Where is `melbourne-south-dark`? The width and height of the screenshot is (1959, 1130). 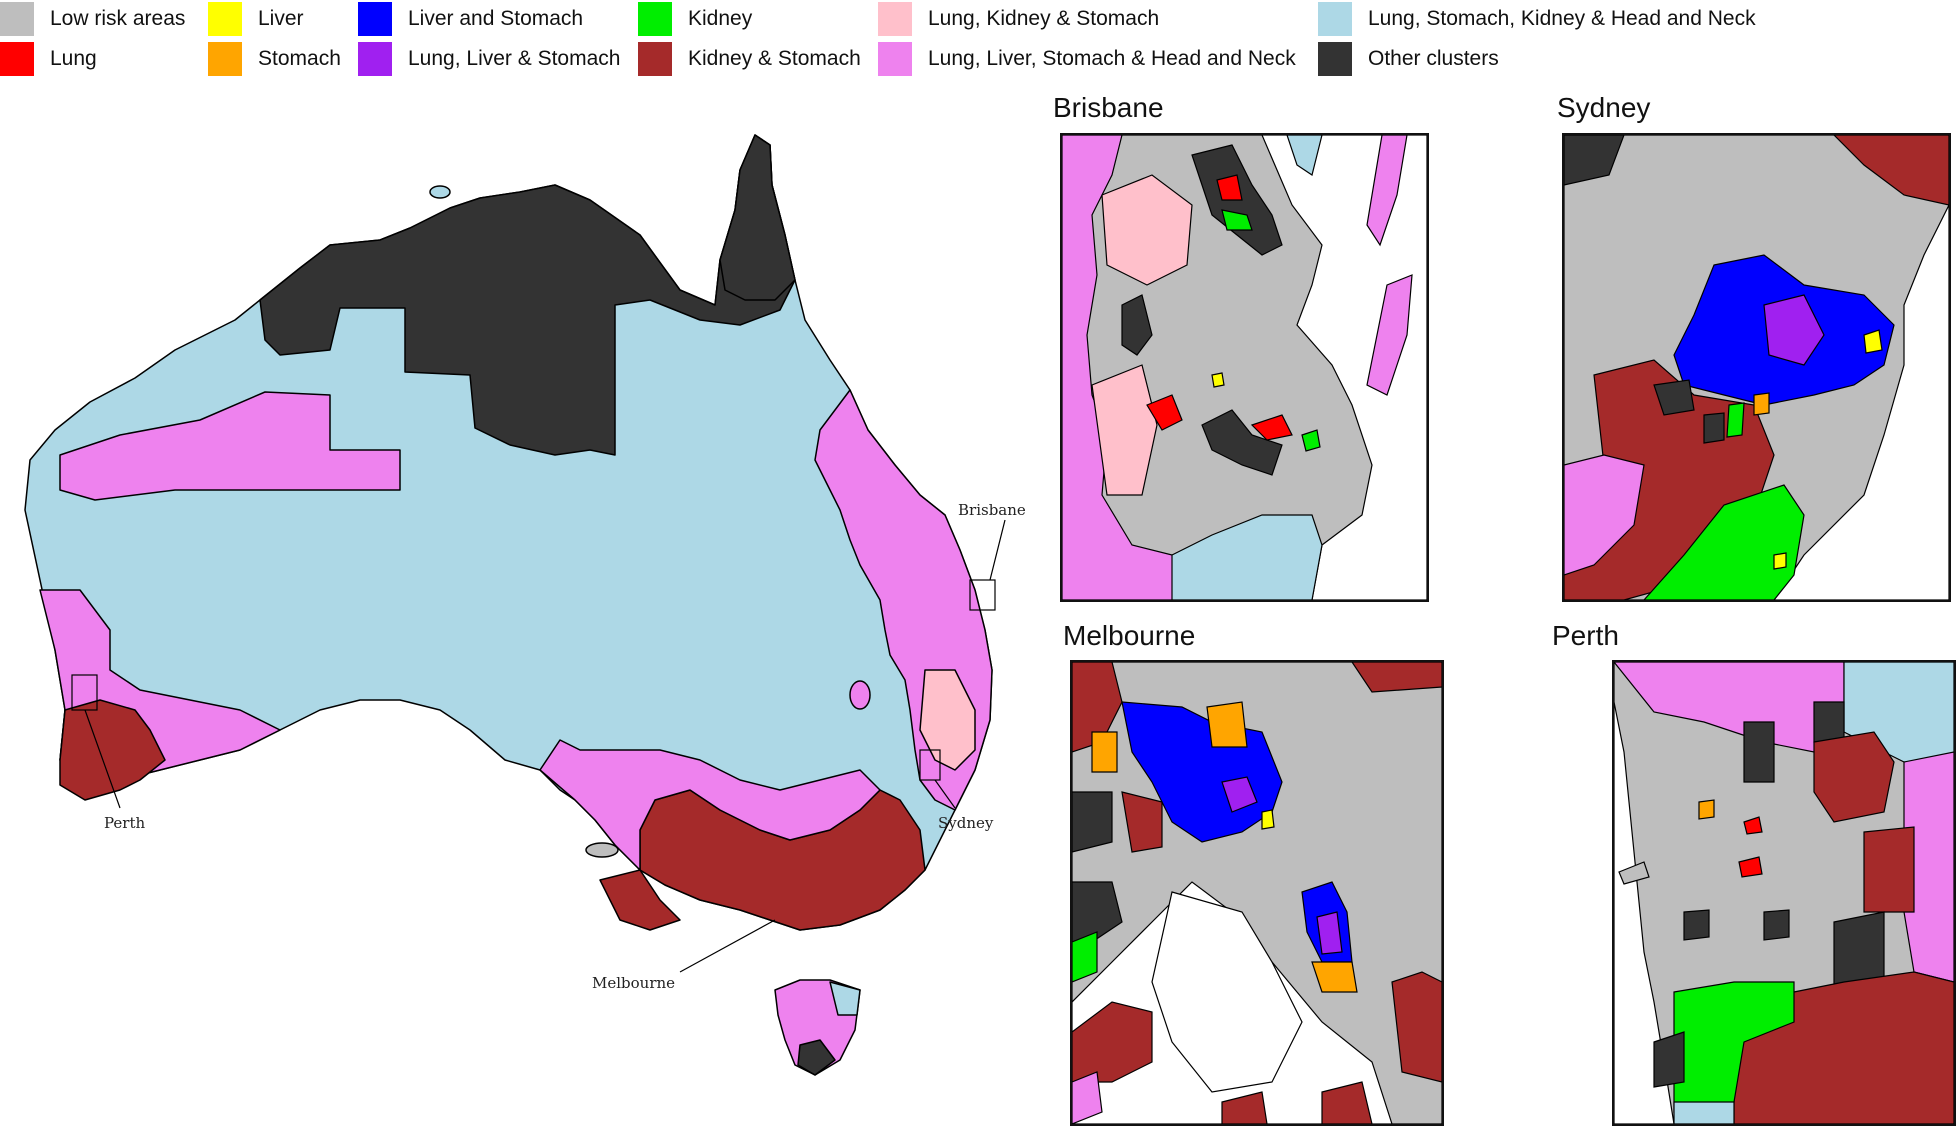
melbourne-south-dark is located at coordinates (1097, 912).